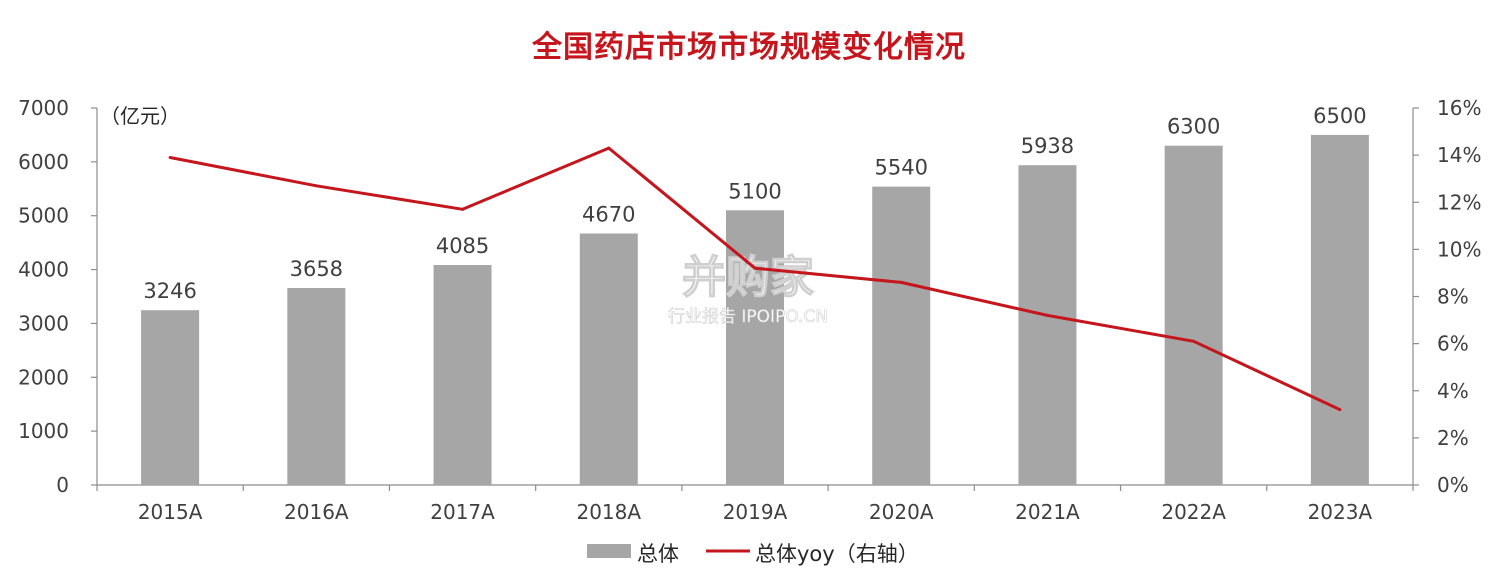  What do you see at coordinates (748, 277) in the screenshot?
I see `watermark-main: 并购家` at bounding box center [748, 277].